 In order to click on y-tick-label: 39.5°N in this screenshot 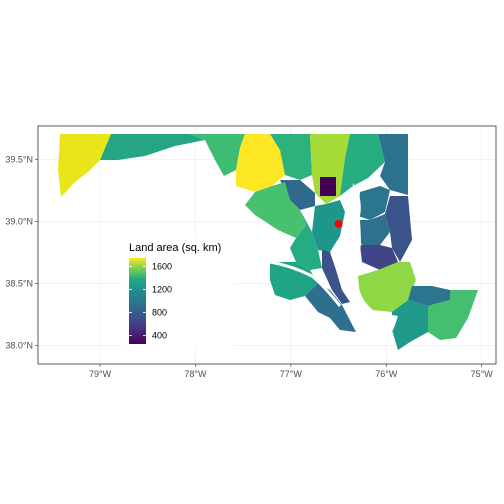, I will do `click(19, 159)`.